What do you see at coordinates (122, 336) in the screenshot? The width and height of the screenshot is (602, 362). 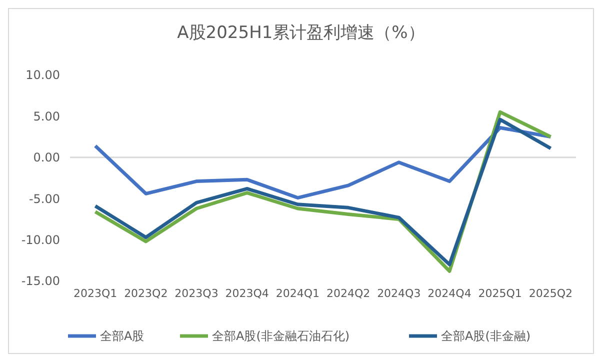 I see `legend-label: 全部A股` at bounding box center [122, 336].